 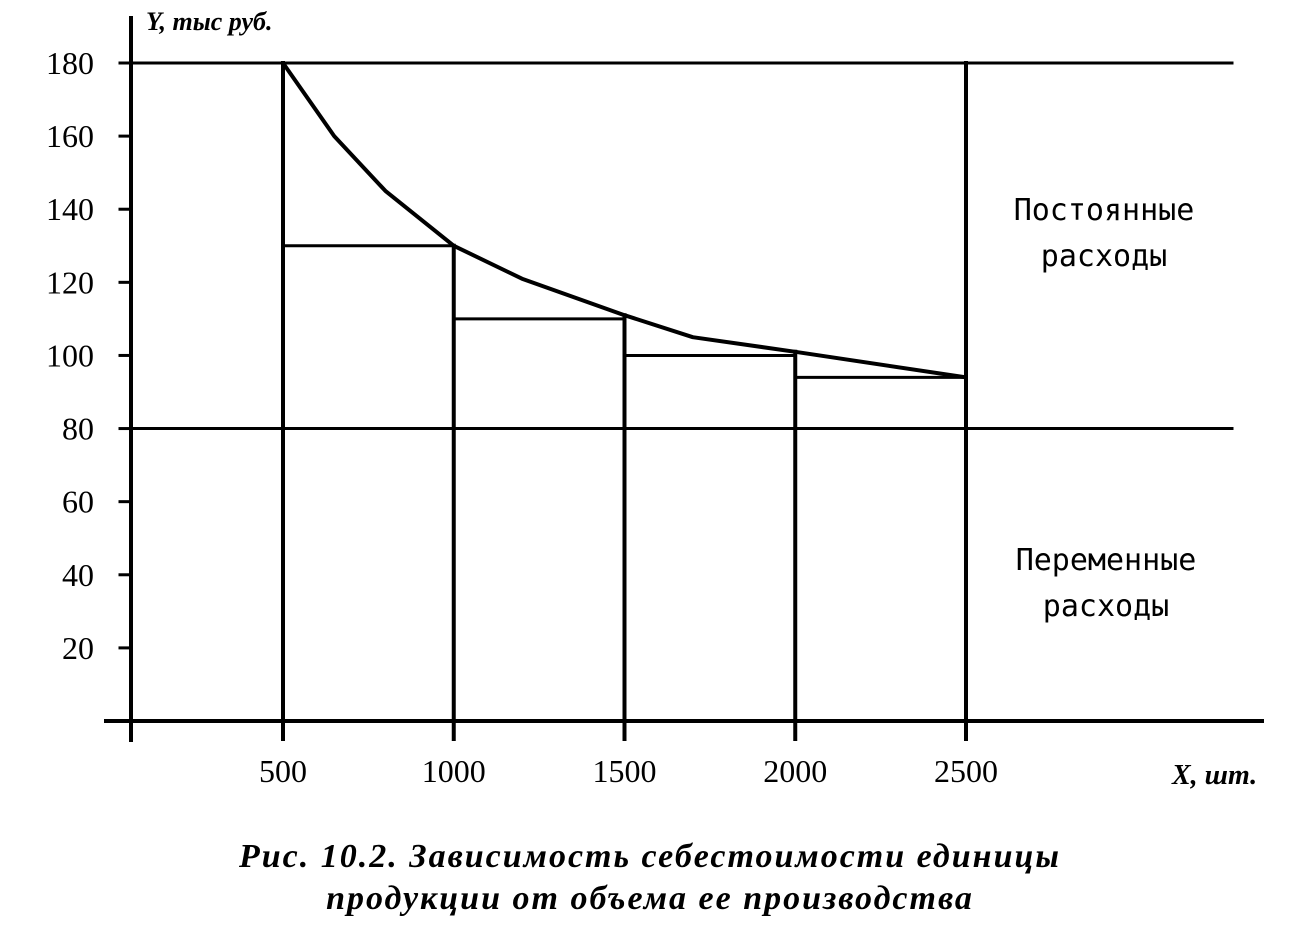 What do you see at coordinates (78, 502) in the screenshot?
I see `y-tick-label: 60` at bounding box center [78, 502].